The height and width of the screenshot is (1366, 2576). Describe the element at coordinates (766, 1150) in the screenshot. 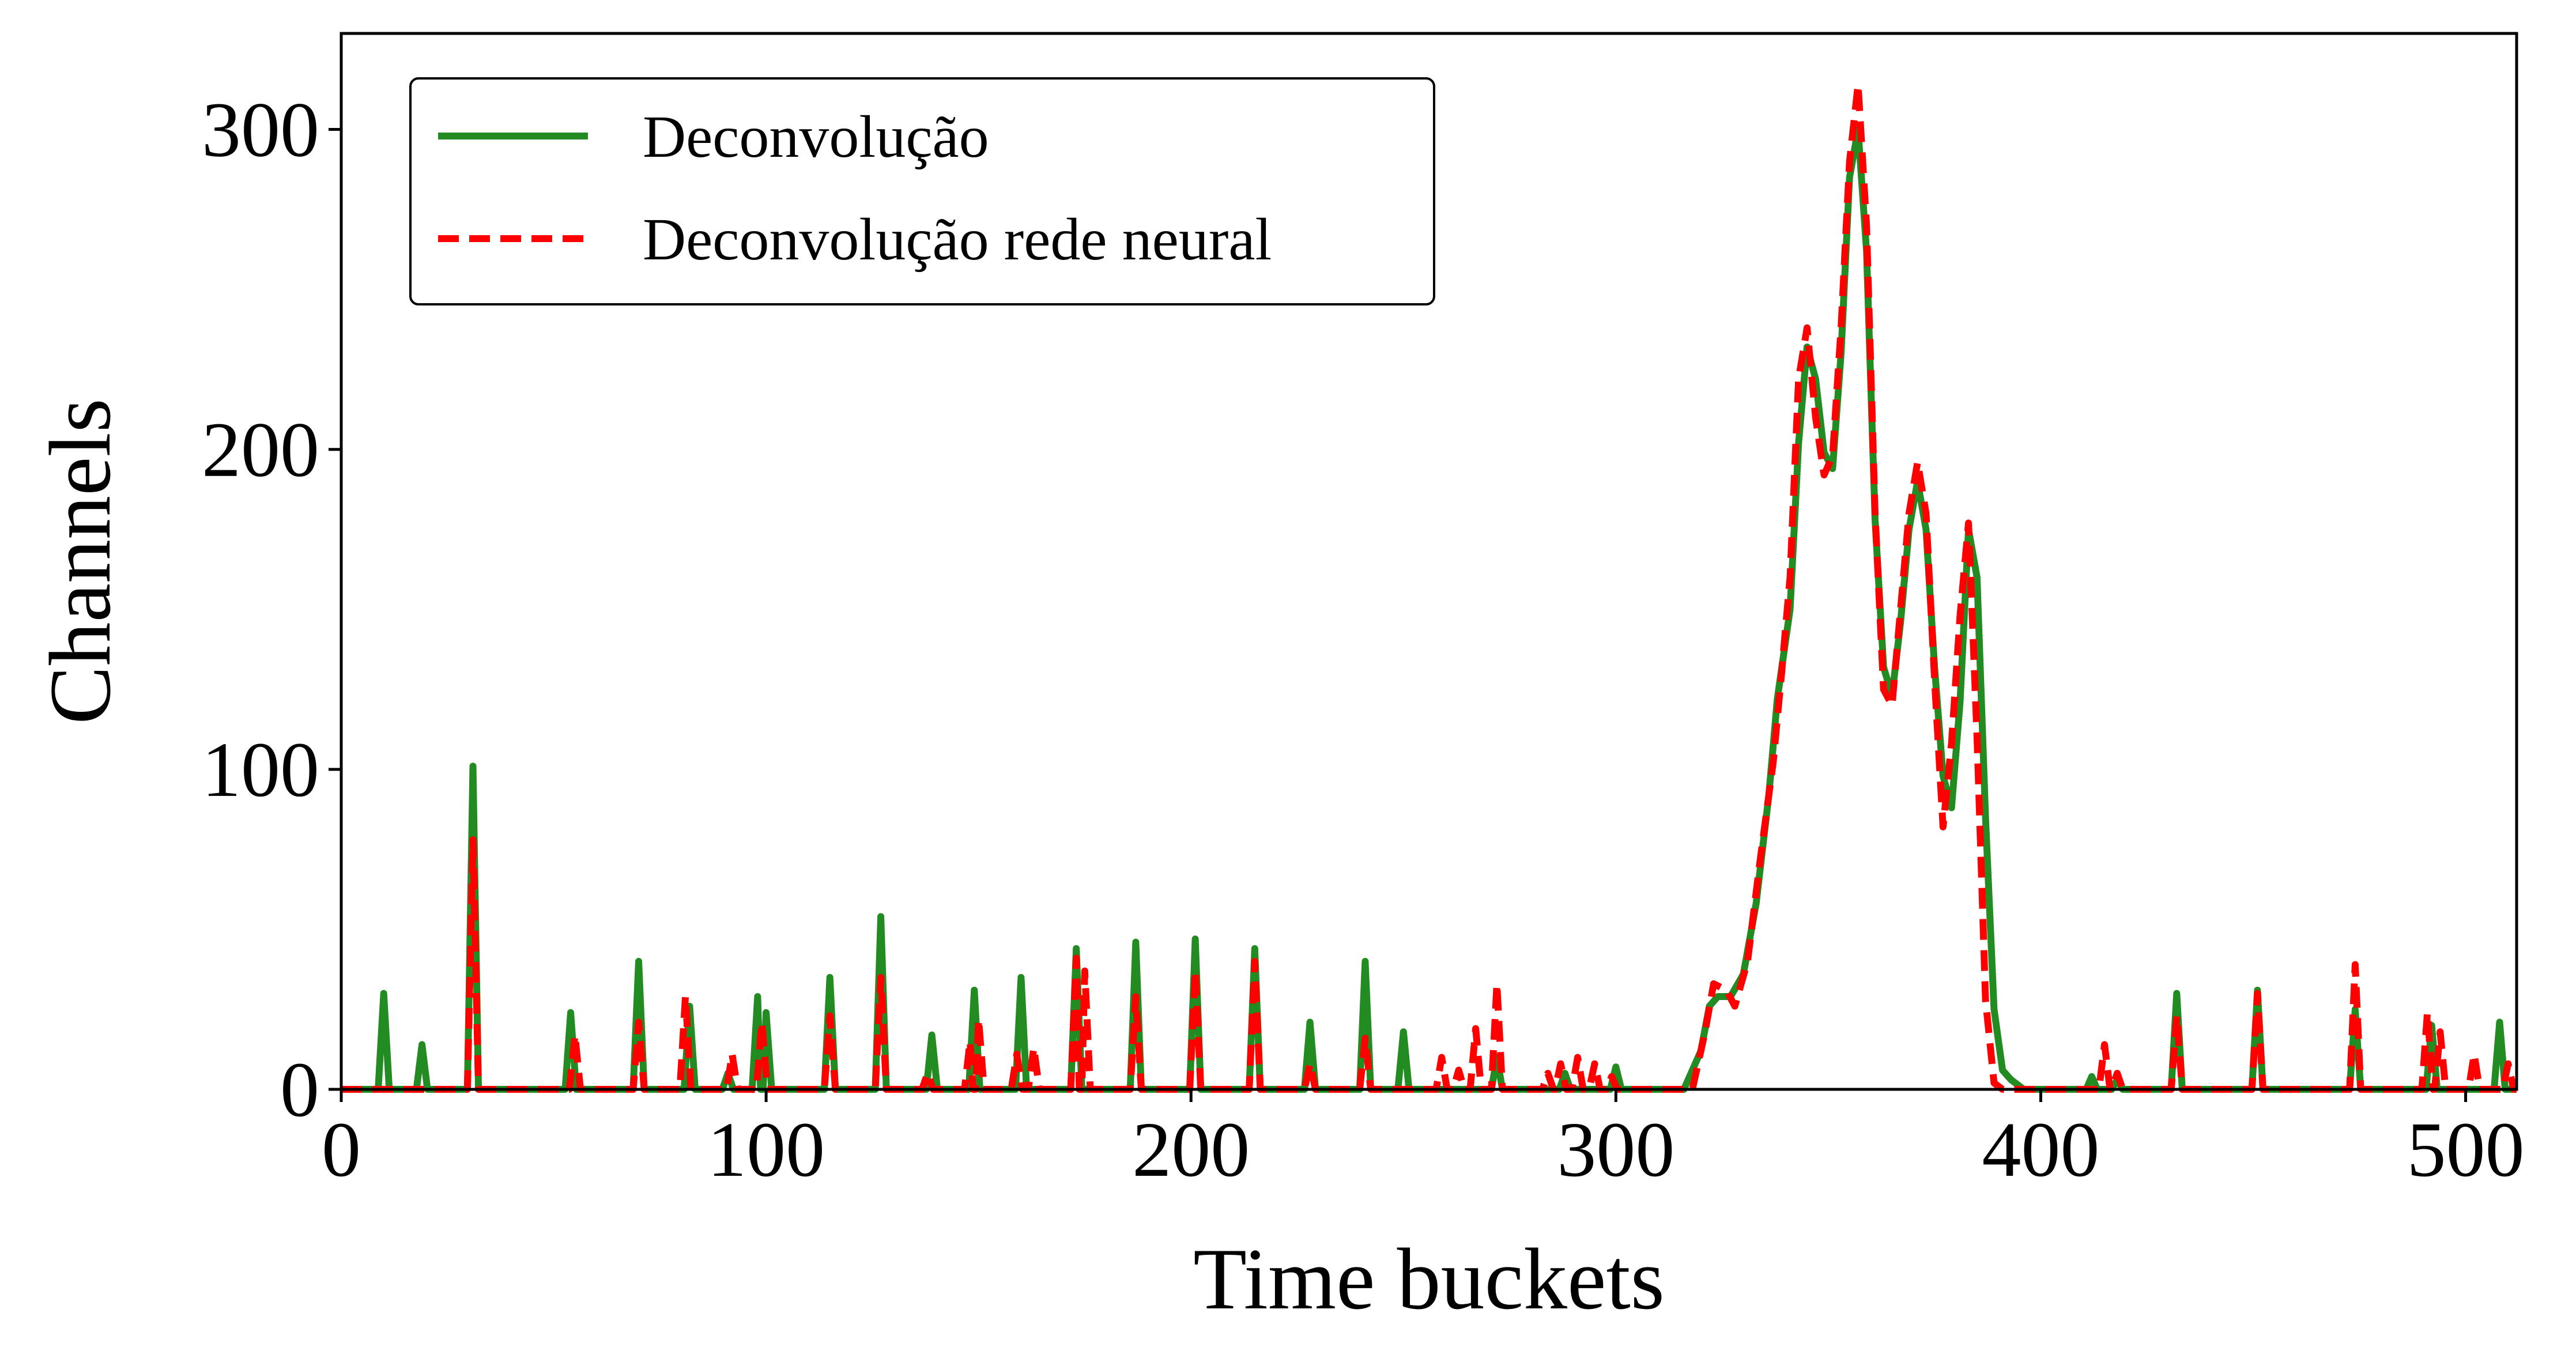

I see `x-tick-label: 100` at that location.